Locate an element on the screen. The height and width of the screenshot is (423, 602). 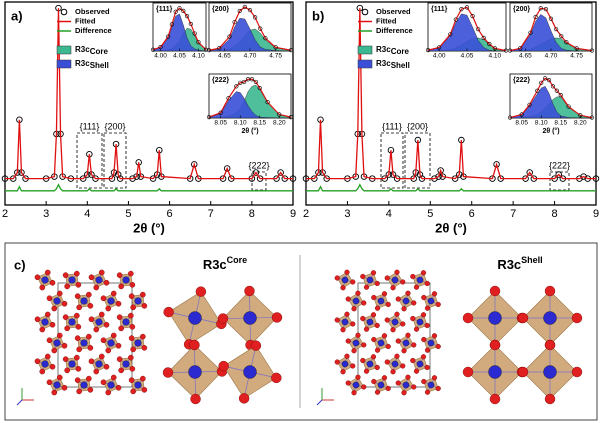
x-tick-label: 8 is located at coordinates (555, 214).